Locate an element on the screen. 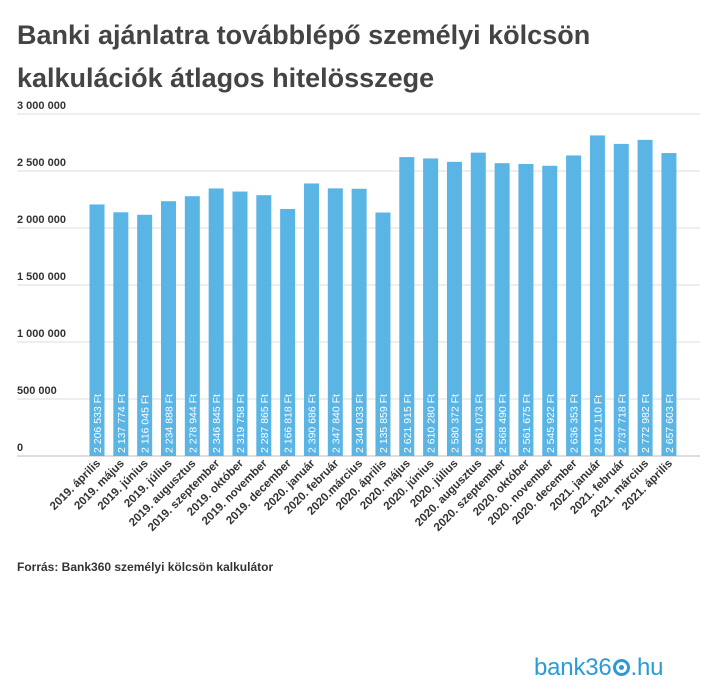 Image resolution: width=716 pixels, height=700 pixels. logo-ring-icon is located at coordinates (621, 667).